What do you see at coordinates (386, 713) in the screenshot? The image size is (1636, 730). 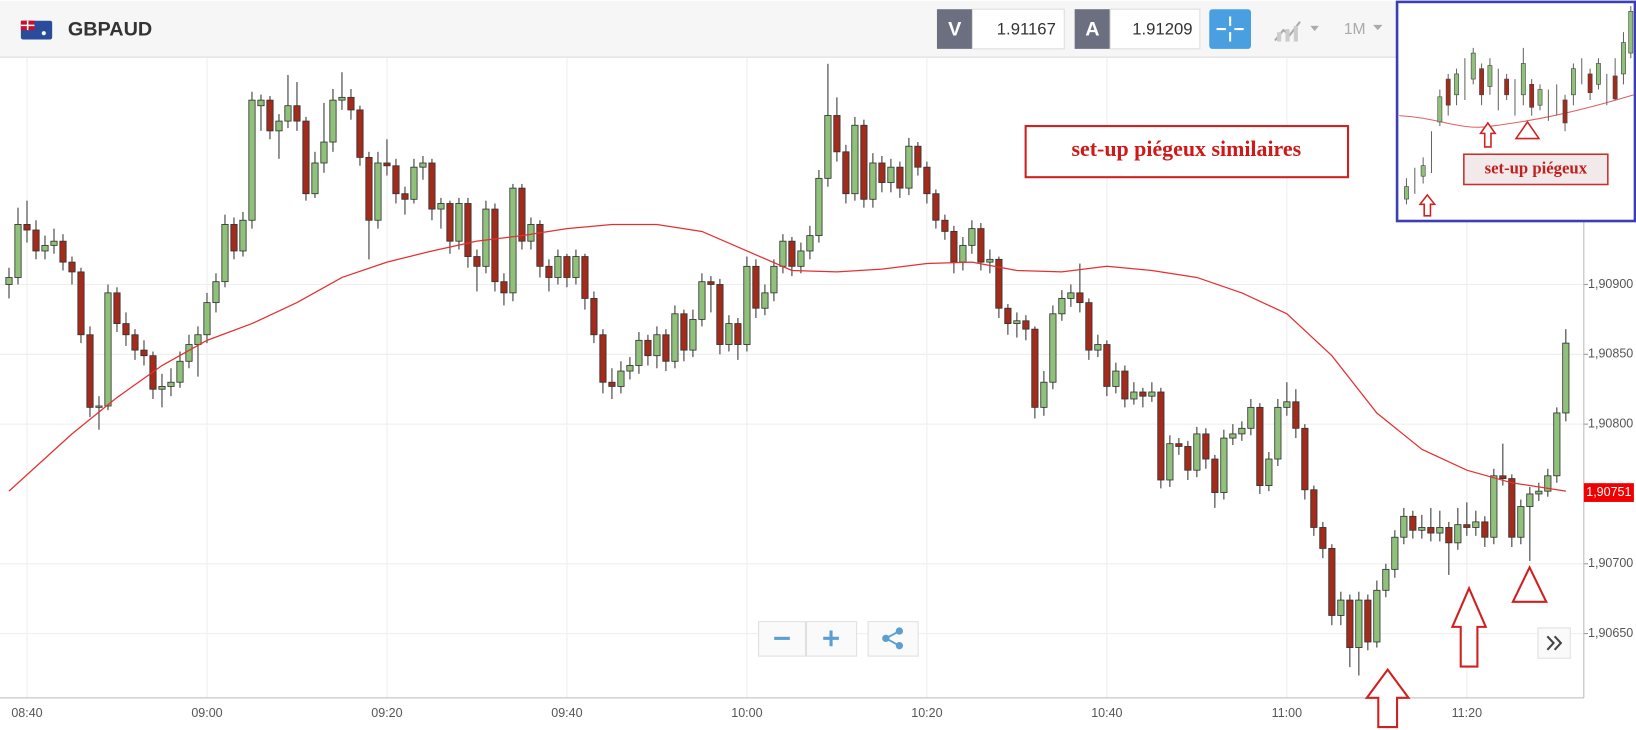 I see `x-tick-label: 09:20` at bounding box center [386, 713].